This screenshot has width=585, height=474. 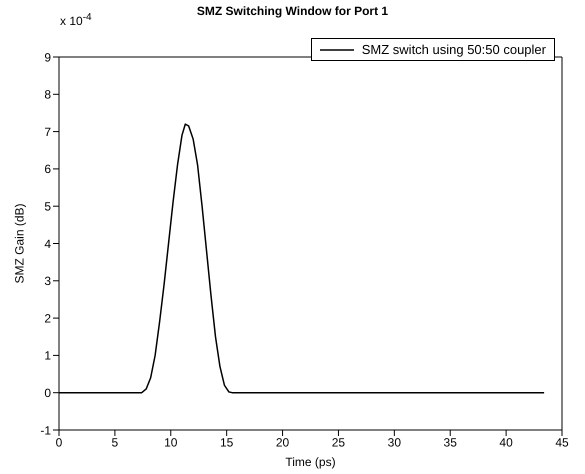 What do you see at coordinates (562, 443) in the screenshot?
I see `x-tick-label: 45` at bounding box center [562, 443].